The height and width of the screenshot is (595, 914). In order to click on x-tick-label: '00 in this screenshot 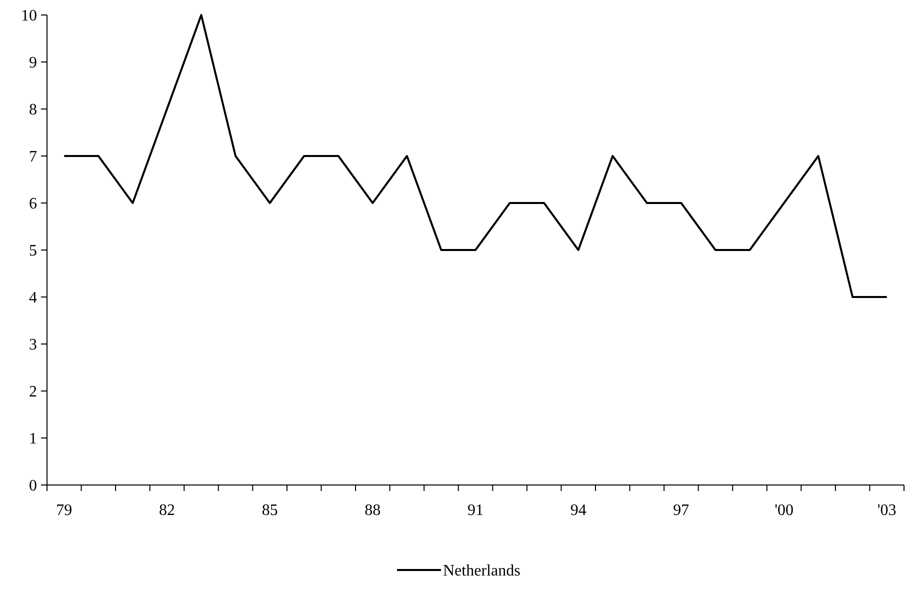, I will do `click(784, 510)`.